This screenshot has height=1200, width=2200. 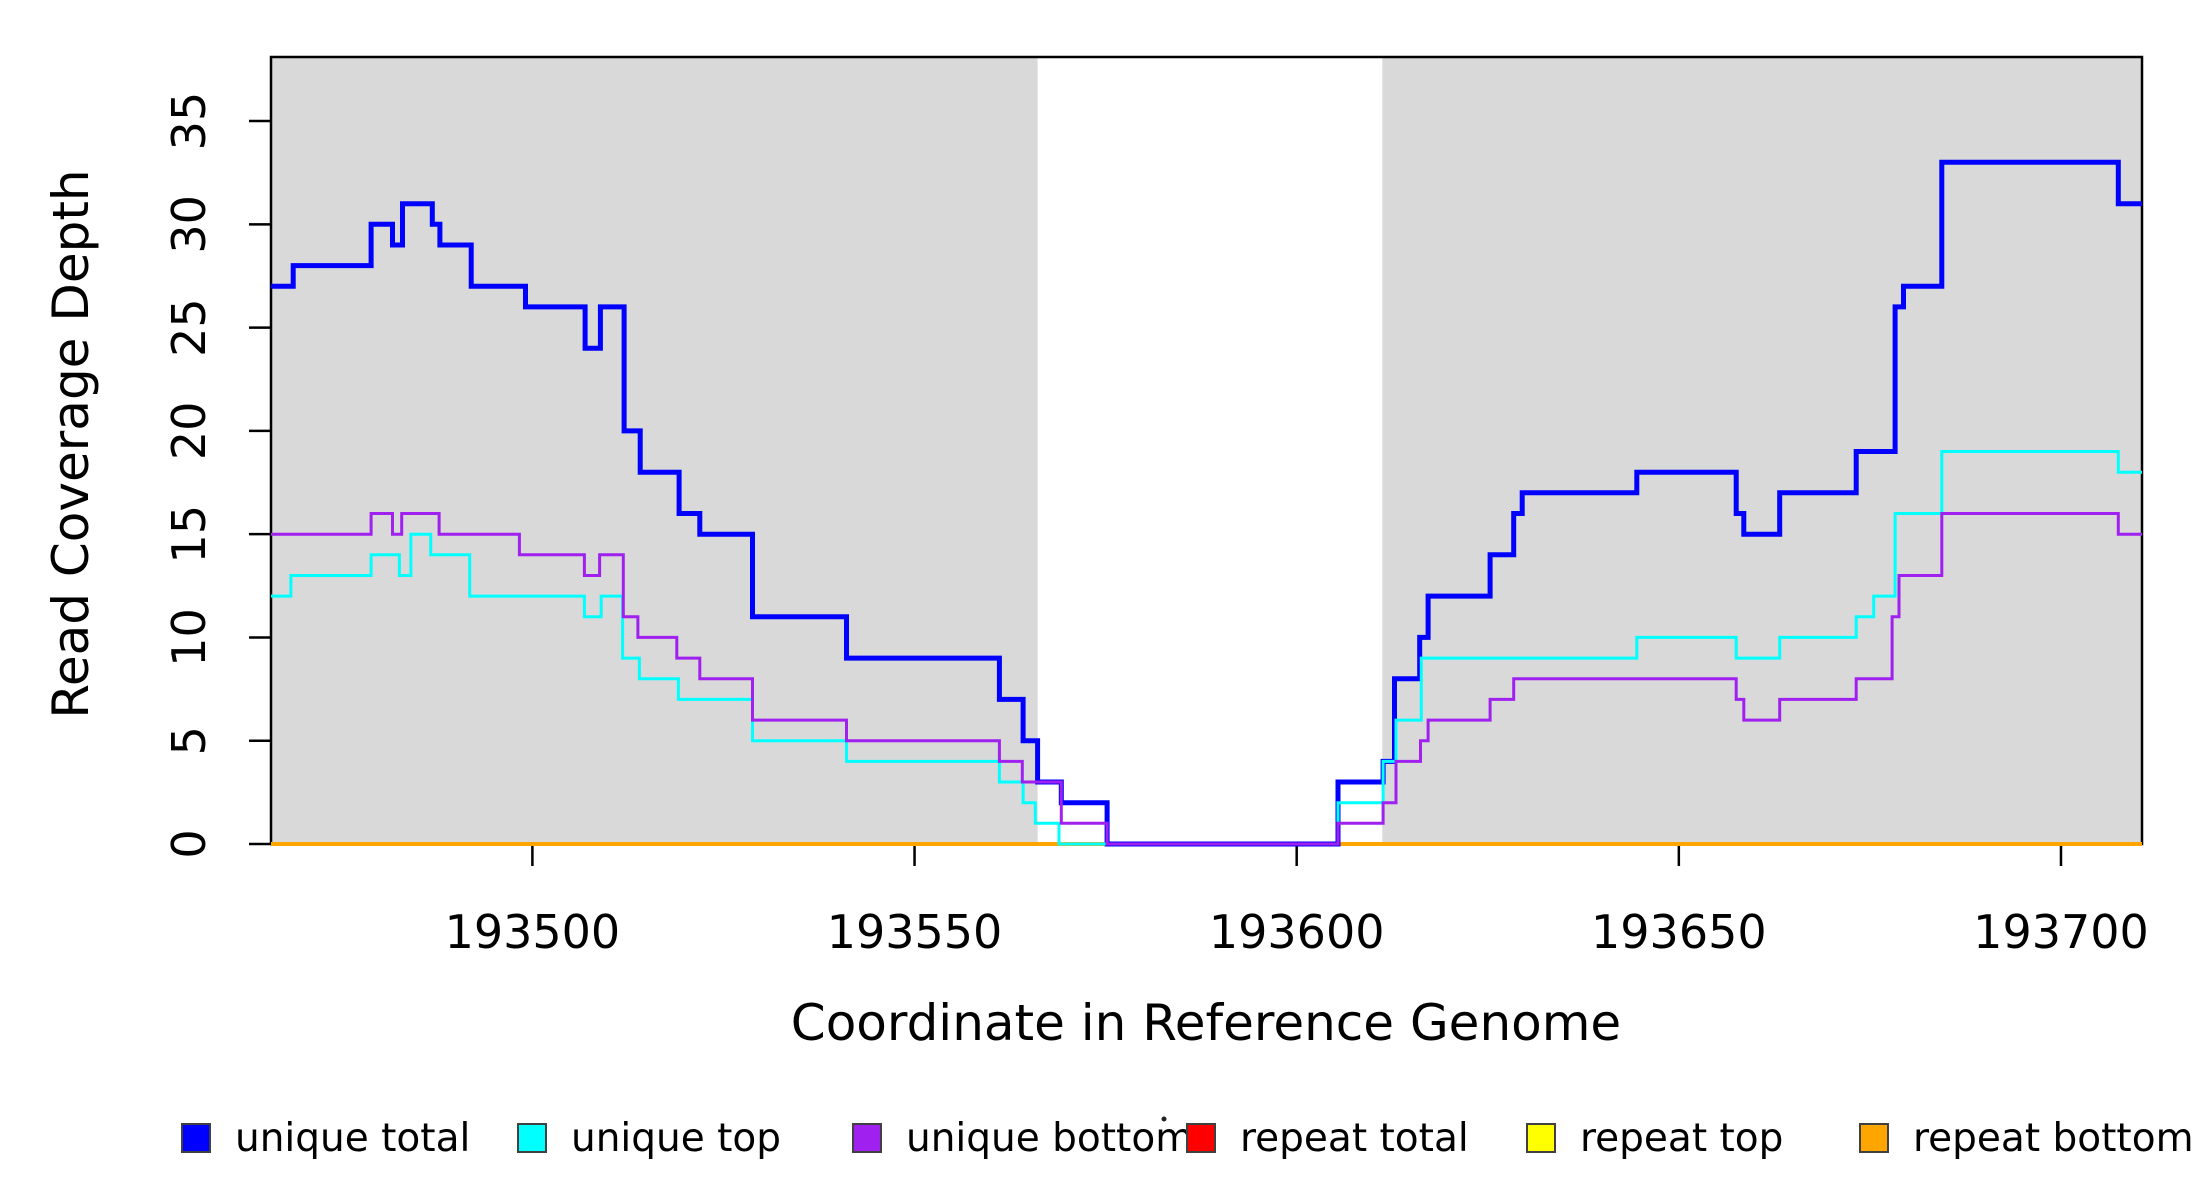 I want to click on x-tick-label: 193550, so click(x=915, y=932).